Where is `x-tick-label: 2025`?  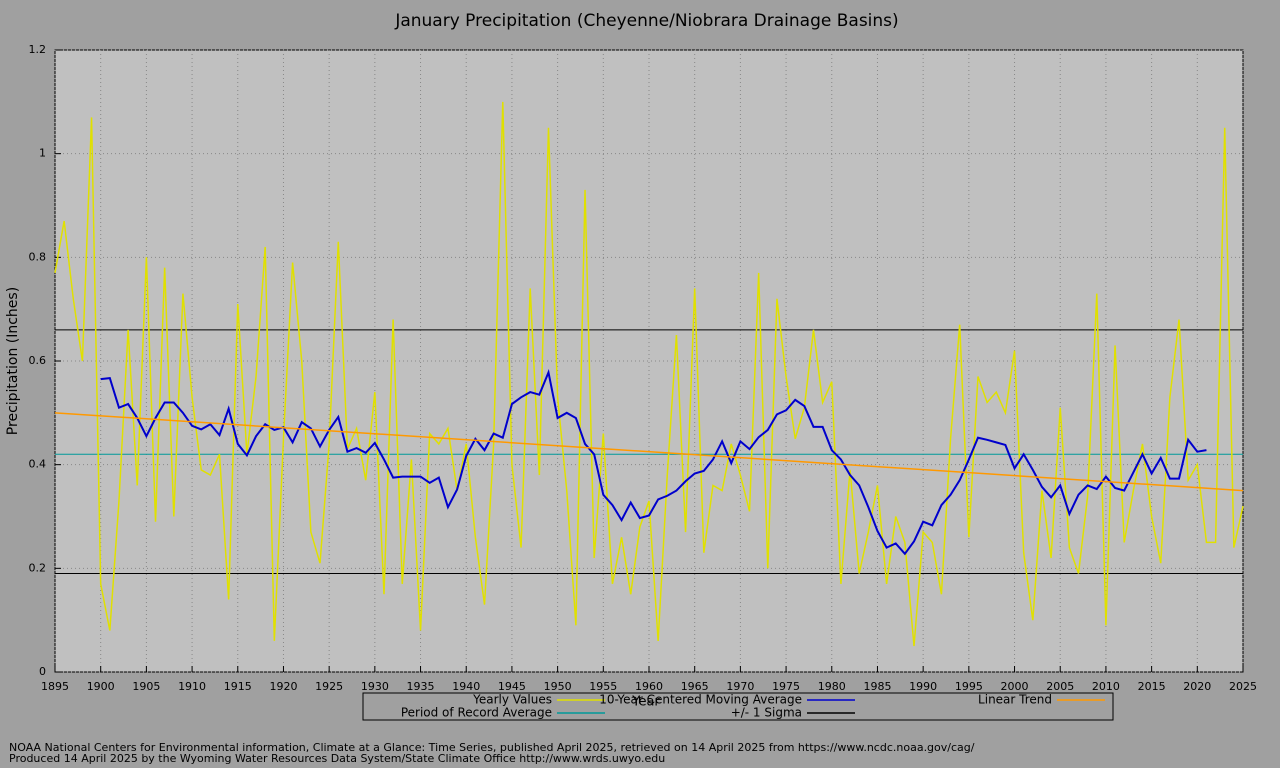
x-tick-label: 2025 is located at coordinates (1243, 686).